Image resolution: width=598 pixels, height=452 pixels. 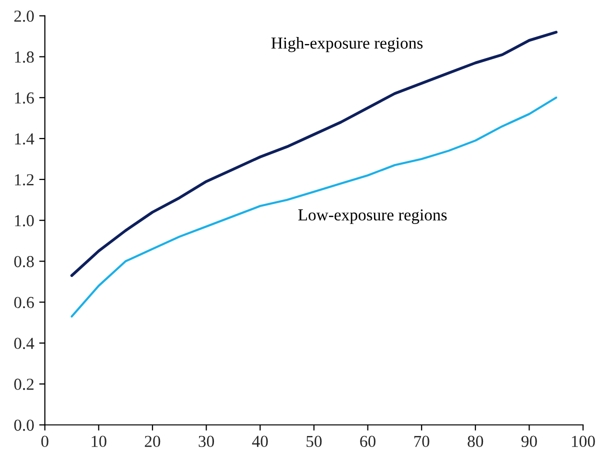 What do you see at coordinates (99, 442) in the screenshot?
I see `x-tick-label: 10` at bounding box center [99, 442].